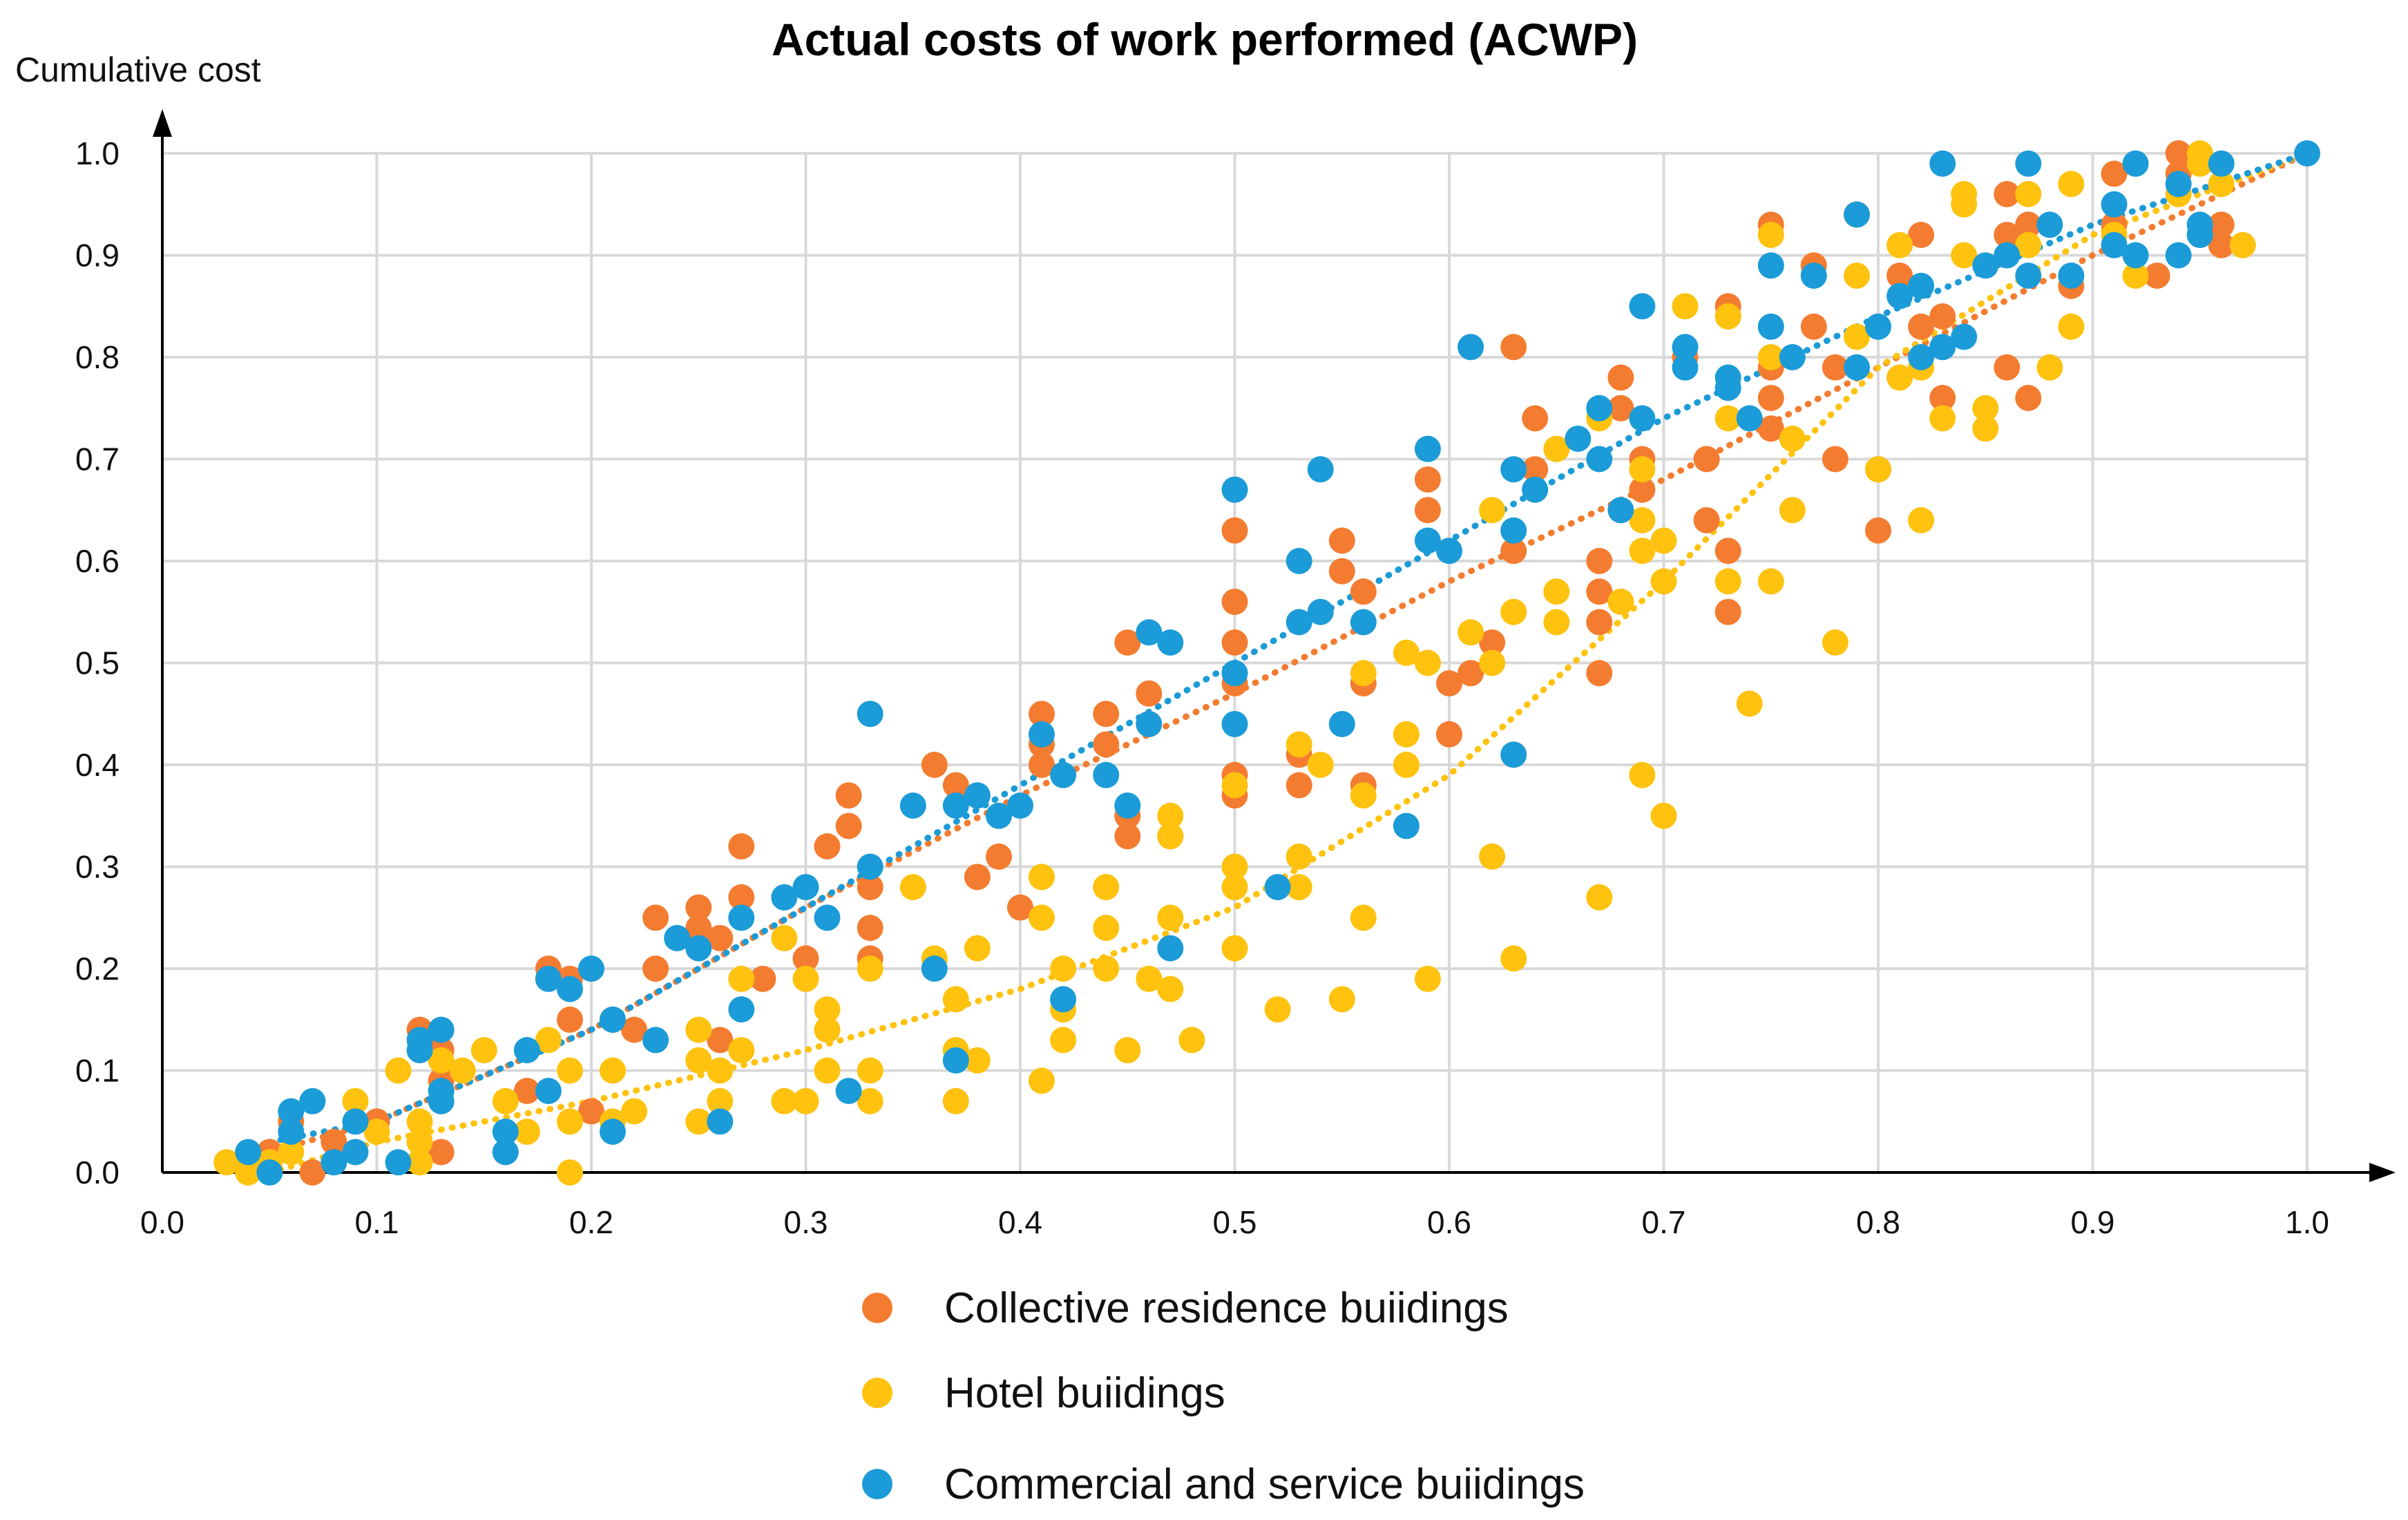 The height and width of the screenshot is (1520, 2408). Describe the element at coordinates (1449, 1222) in the screenshot. I see `x-tick-label: 0.6` at that location.